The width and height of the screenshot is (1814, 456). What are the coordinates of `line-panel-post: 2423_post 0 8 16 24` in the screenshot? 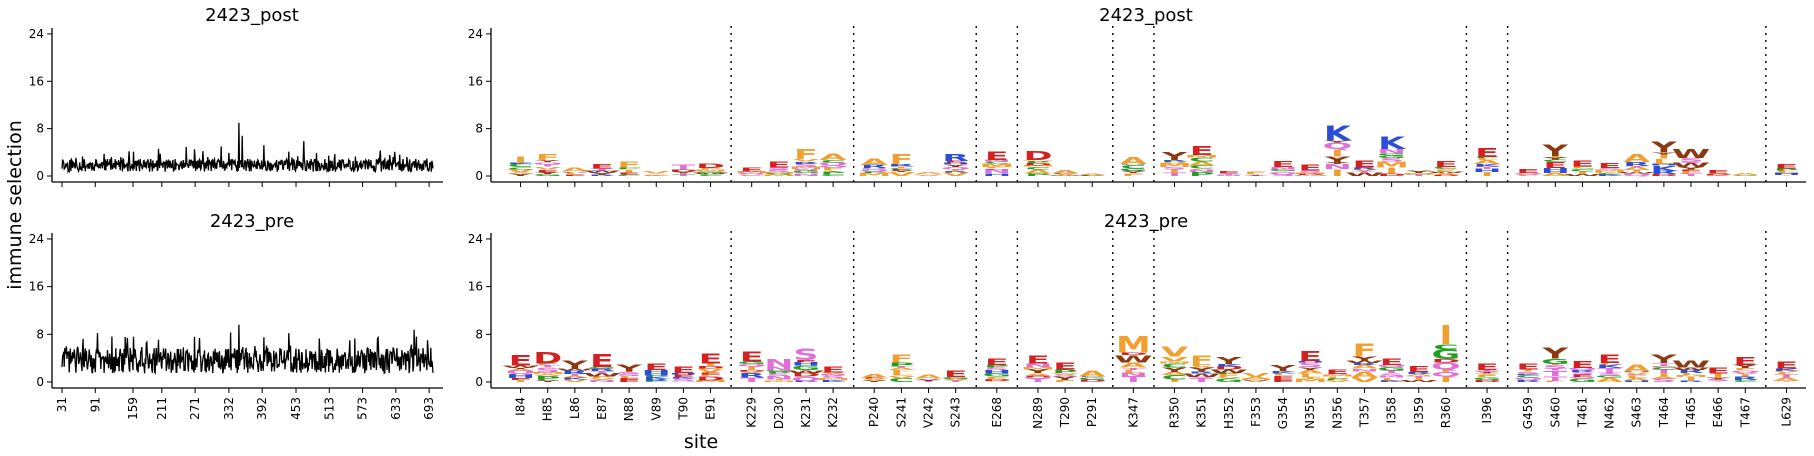 It's located at (236, 96).